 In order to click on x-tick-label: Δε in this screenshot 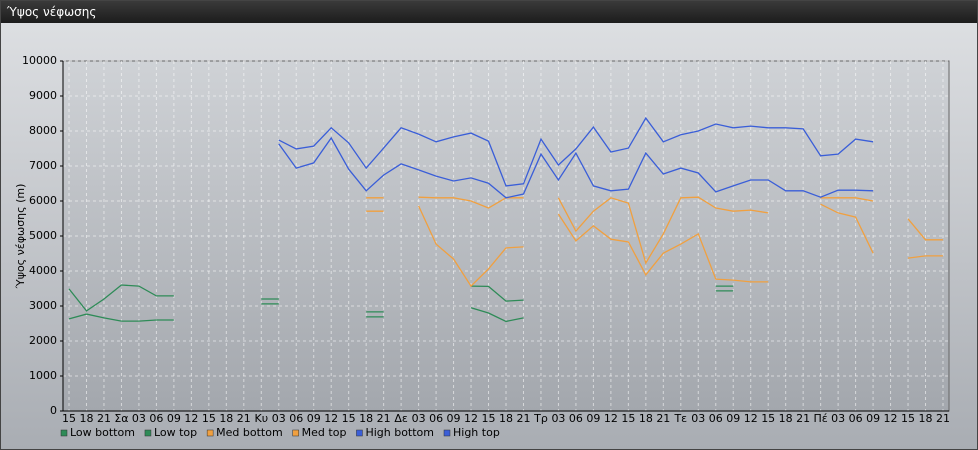, I will do `click(401, 418)`.